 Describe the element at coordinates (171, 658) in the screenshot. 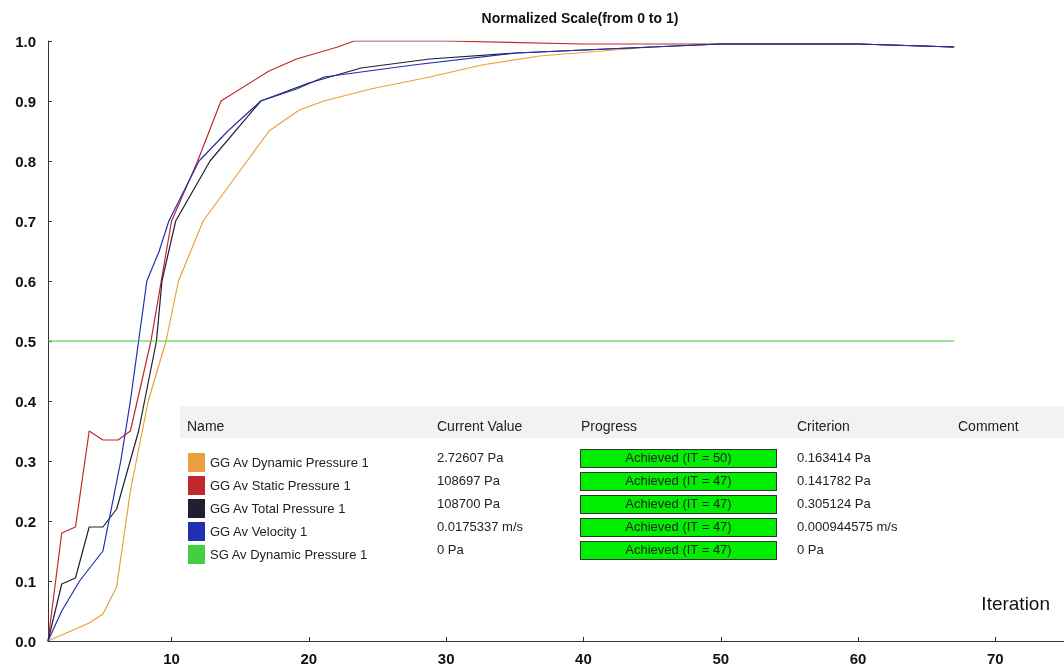

I see `x-tick-label: 10` at that location.